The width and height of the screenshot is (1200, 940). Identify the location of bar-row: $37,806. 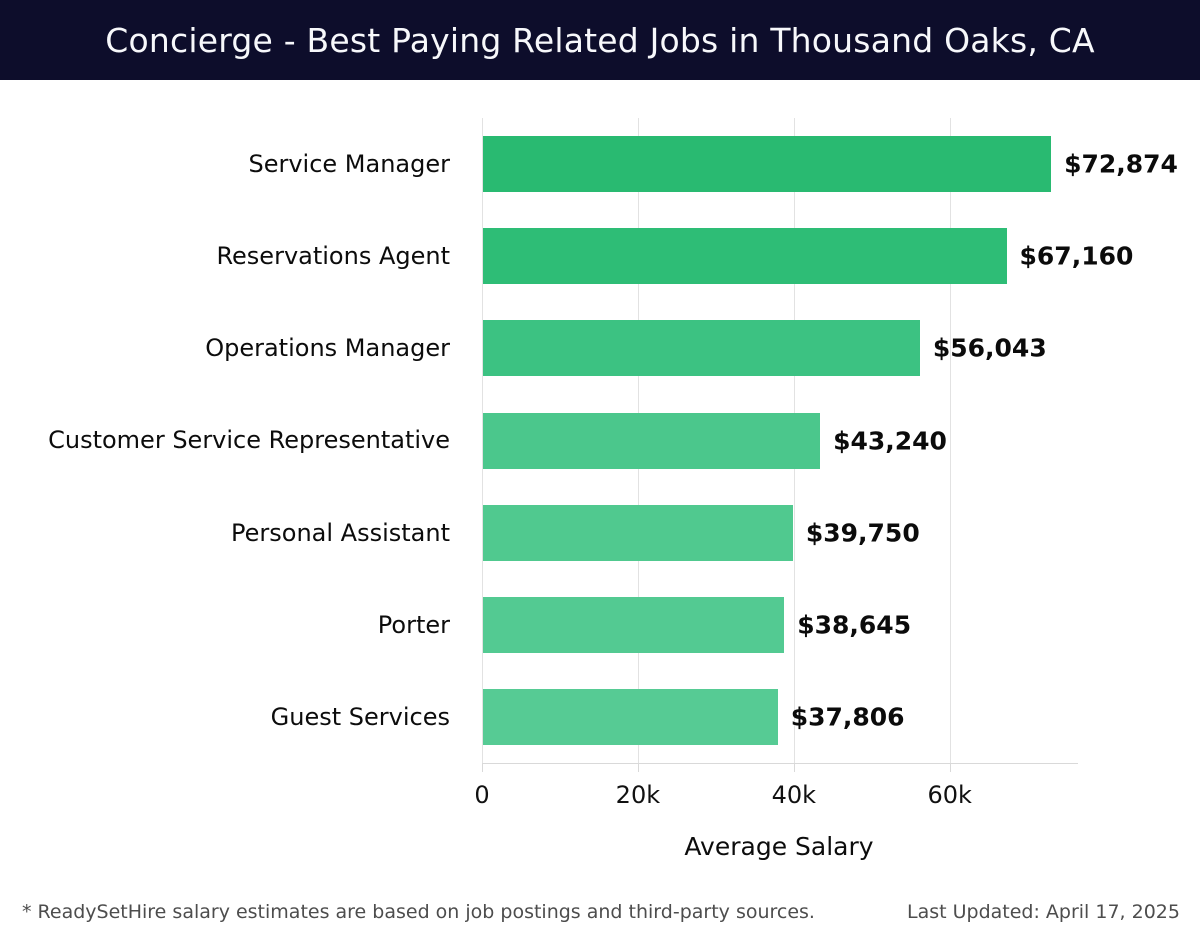
(779, 716).